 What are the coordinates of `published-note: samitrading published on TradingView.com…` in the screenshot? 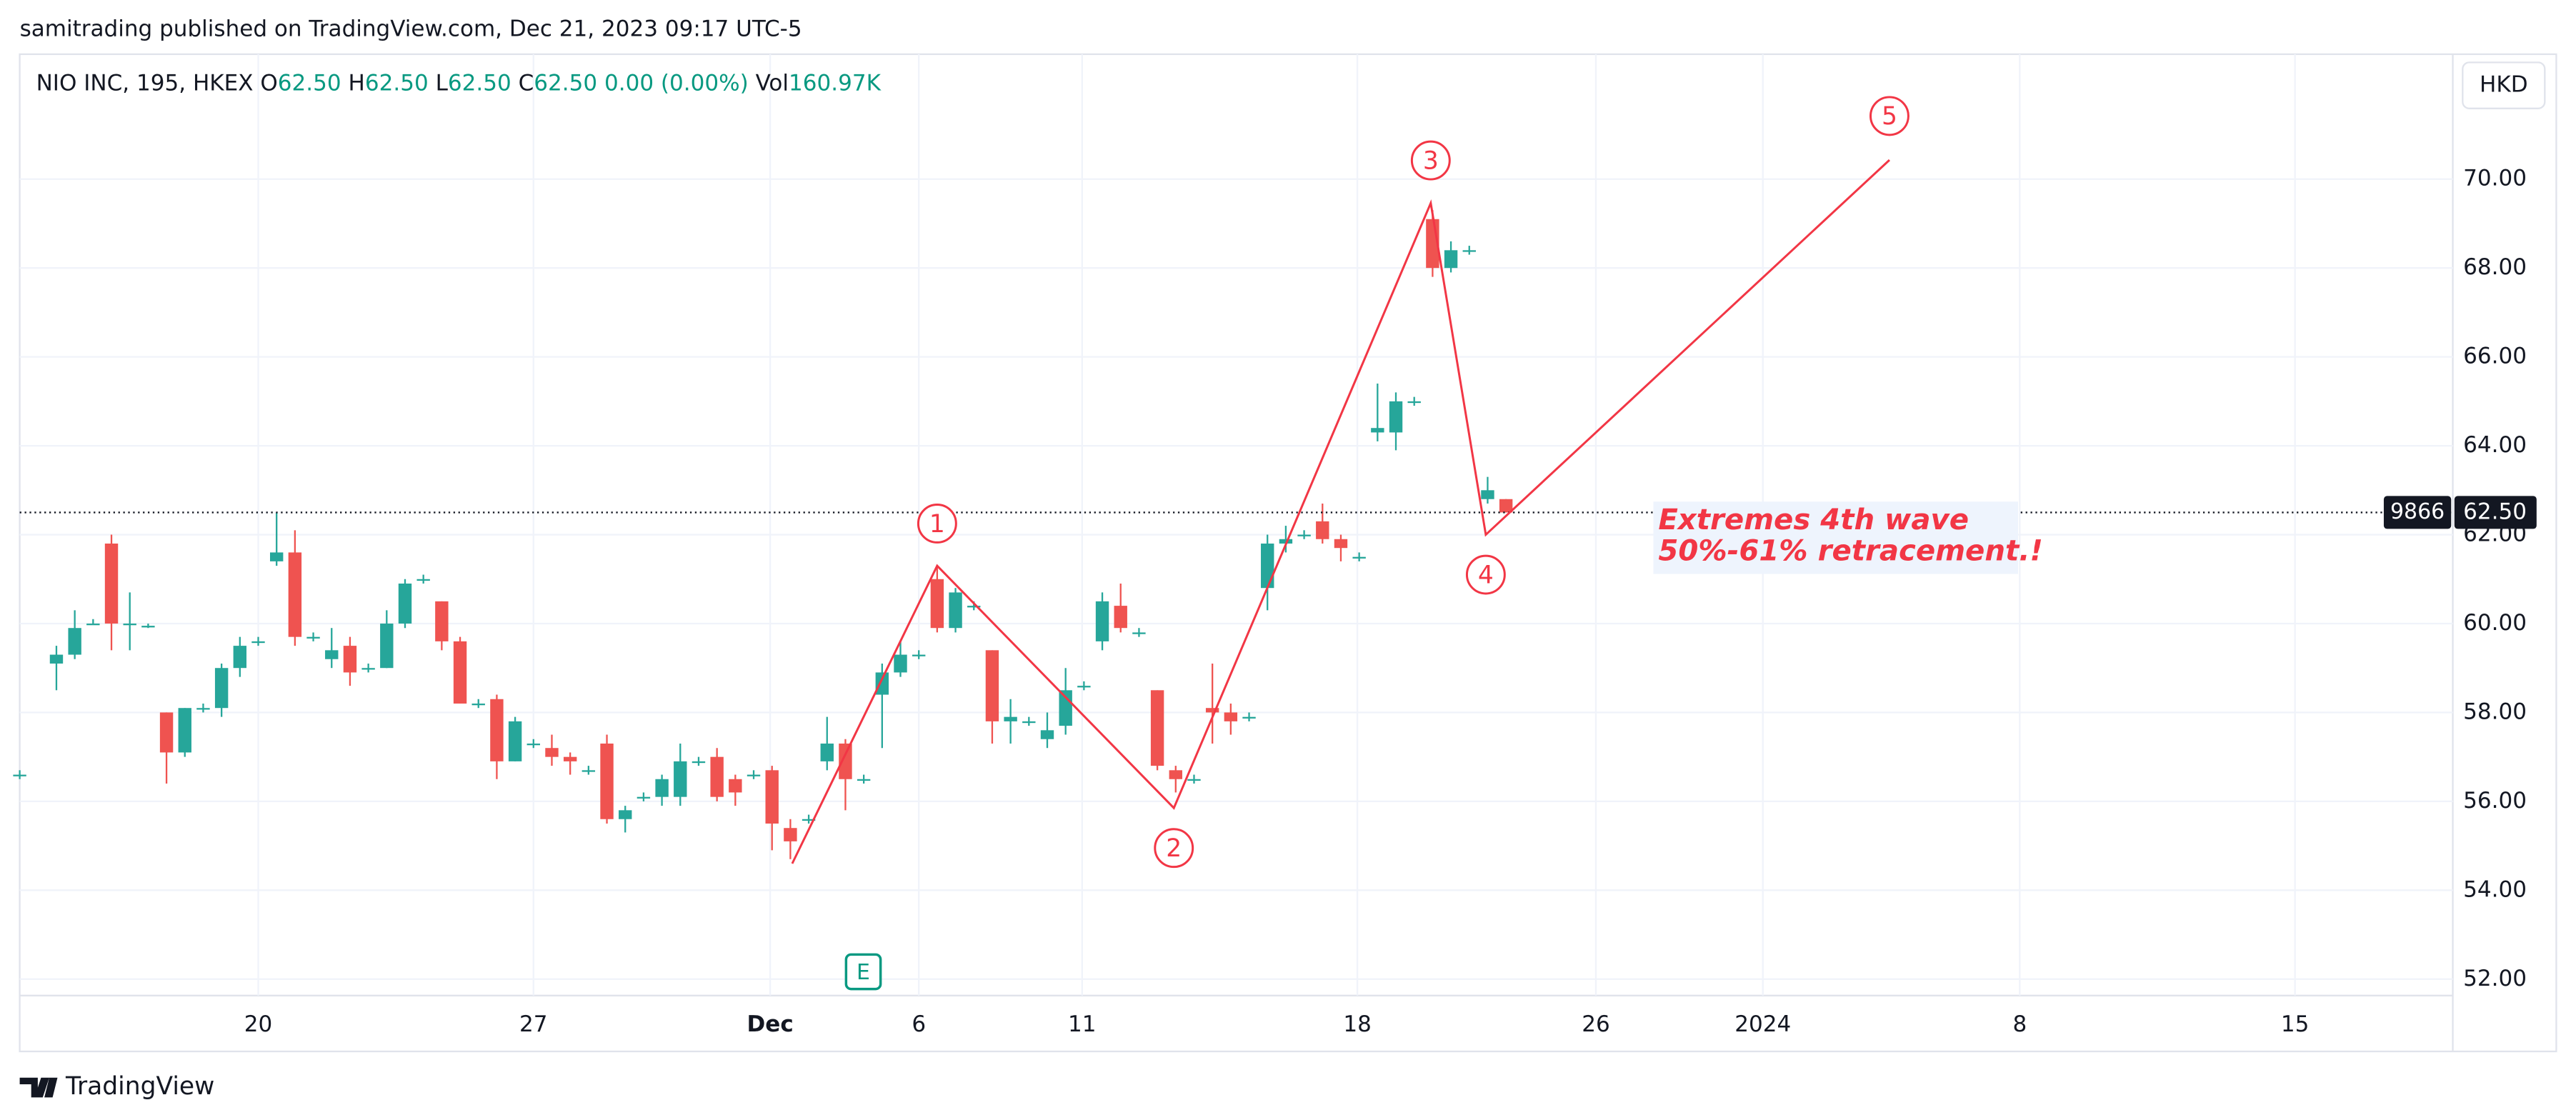 It's located at (411, 28).